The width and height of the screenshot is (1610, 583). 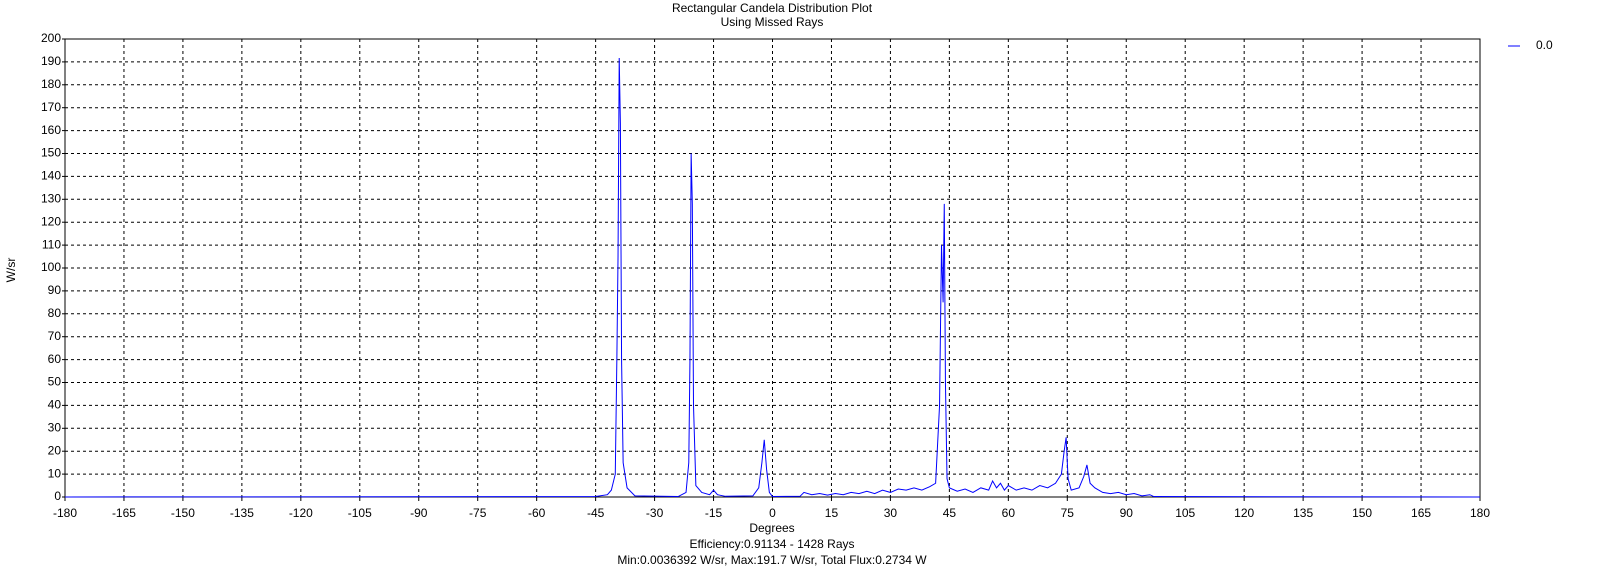 What do you see at coordinates (51, 176) in the screenshot?
I see `y-tick-label: 140` at bounding box center [51, 176].